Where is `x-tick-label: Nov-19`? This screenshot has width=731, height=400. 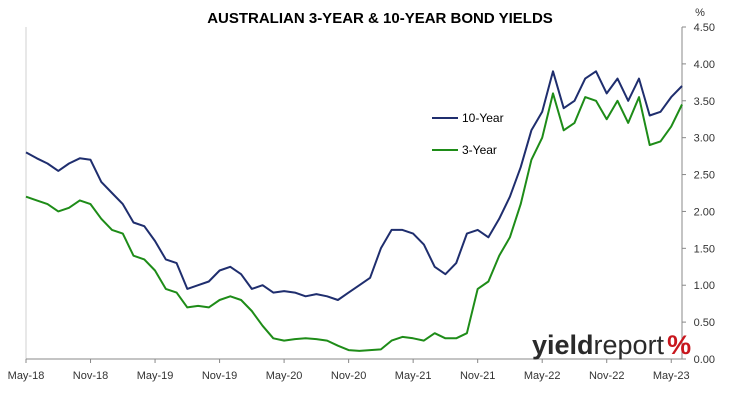
x-tick-label: Nov-19 is located at coordinates (219, 376).